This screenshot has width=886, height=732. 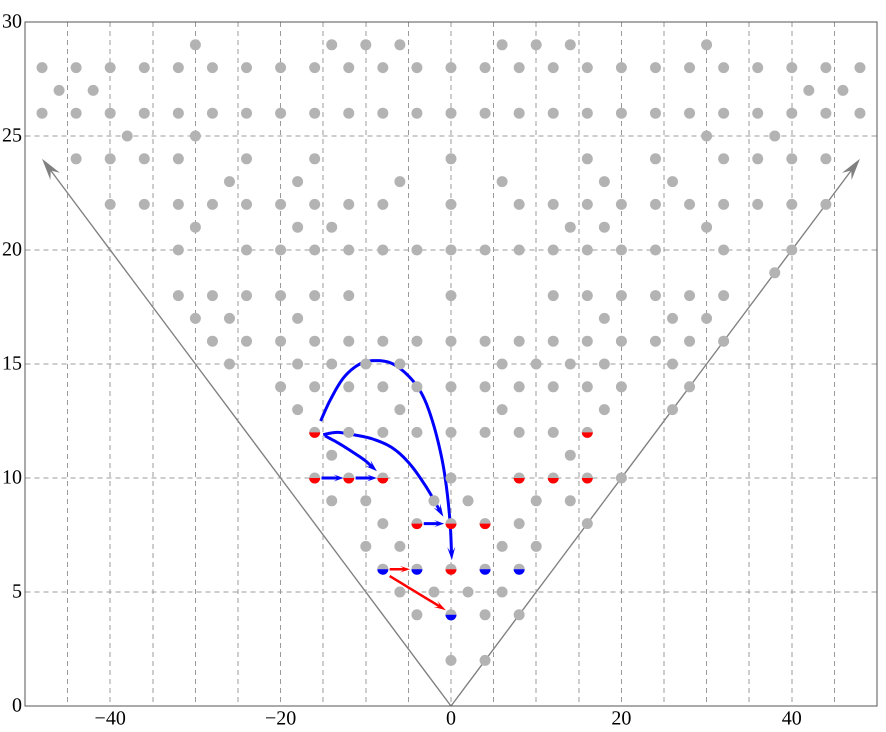 What do you see at coordinates (280, 718) in the screenshot?
I see `x-tick-label: −20` at bounding box center [280, 718].